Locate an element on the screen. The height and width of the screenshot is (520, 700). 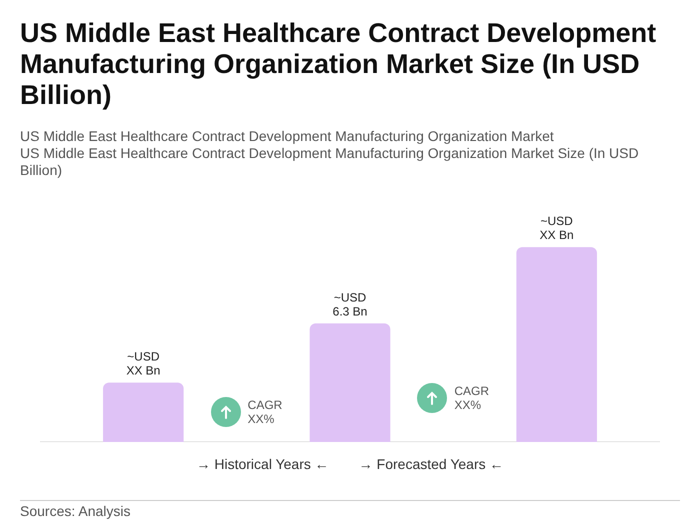
chart-subtitle: US Middle East Healthcare Contract Development Manufacturing Organization Market is located at coordinates (287, 136).